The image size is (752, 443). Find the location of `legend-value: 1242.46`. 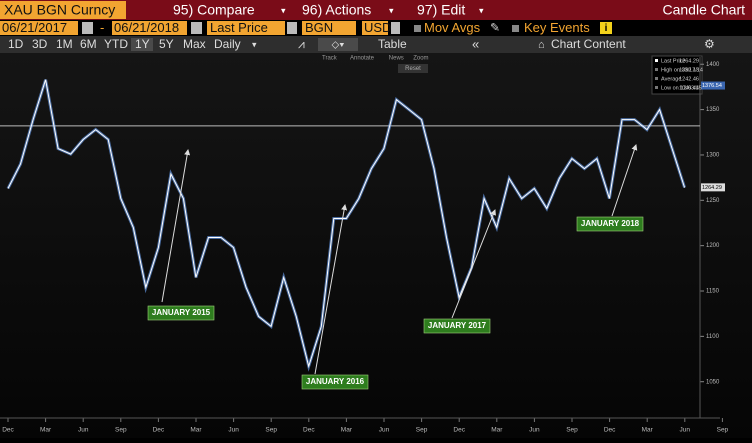

legend-value: 1242.46 is located at coordinates (689, 79).